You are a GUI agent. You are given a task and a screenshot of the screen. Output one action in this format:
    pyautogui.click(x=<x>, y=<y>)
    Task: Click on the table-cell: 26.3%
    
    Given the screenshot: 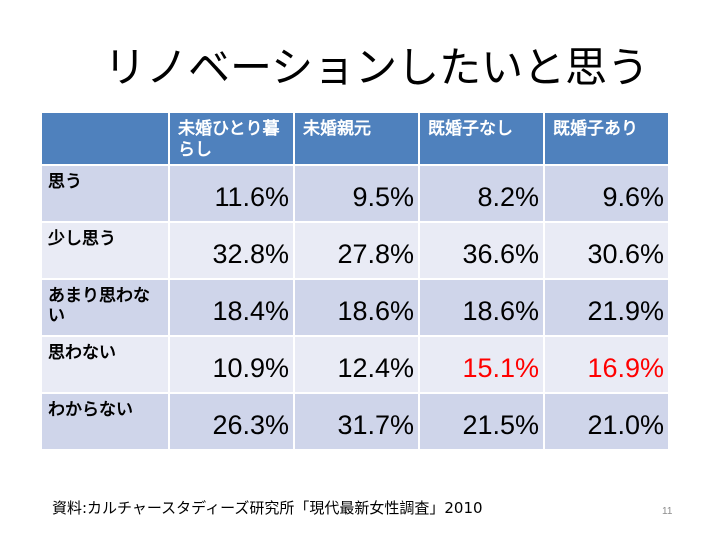 What is the action you would take?
    pyautogui.click(x=231, y=421)
    